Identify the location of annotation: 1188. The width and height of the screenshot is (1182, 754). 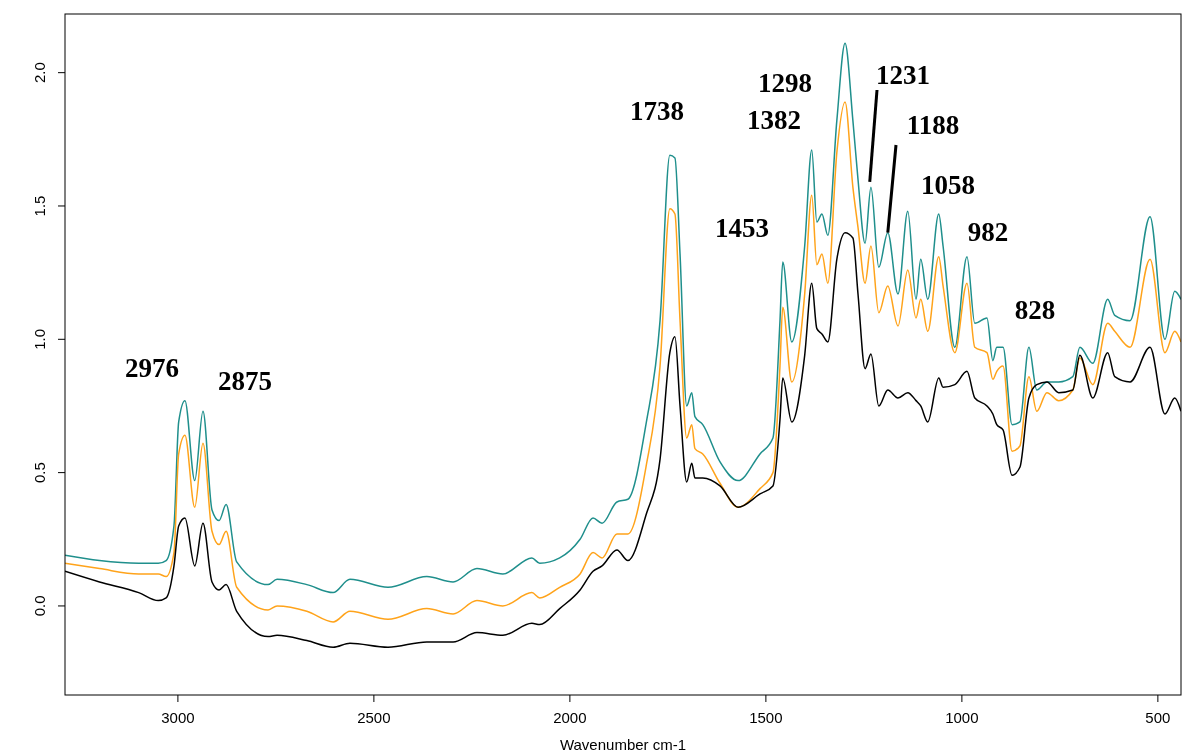
(933, 125).